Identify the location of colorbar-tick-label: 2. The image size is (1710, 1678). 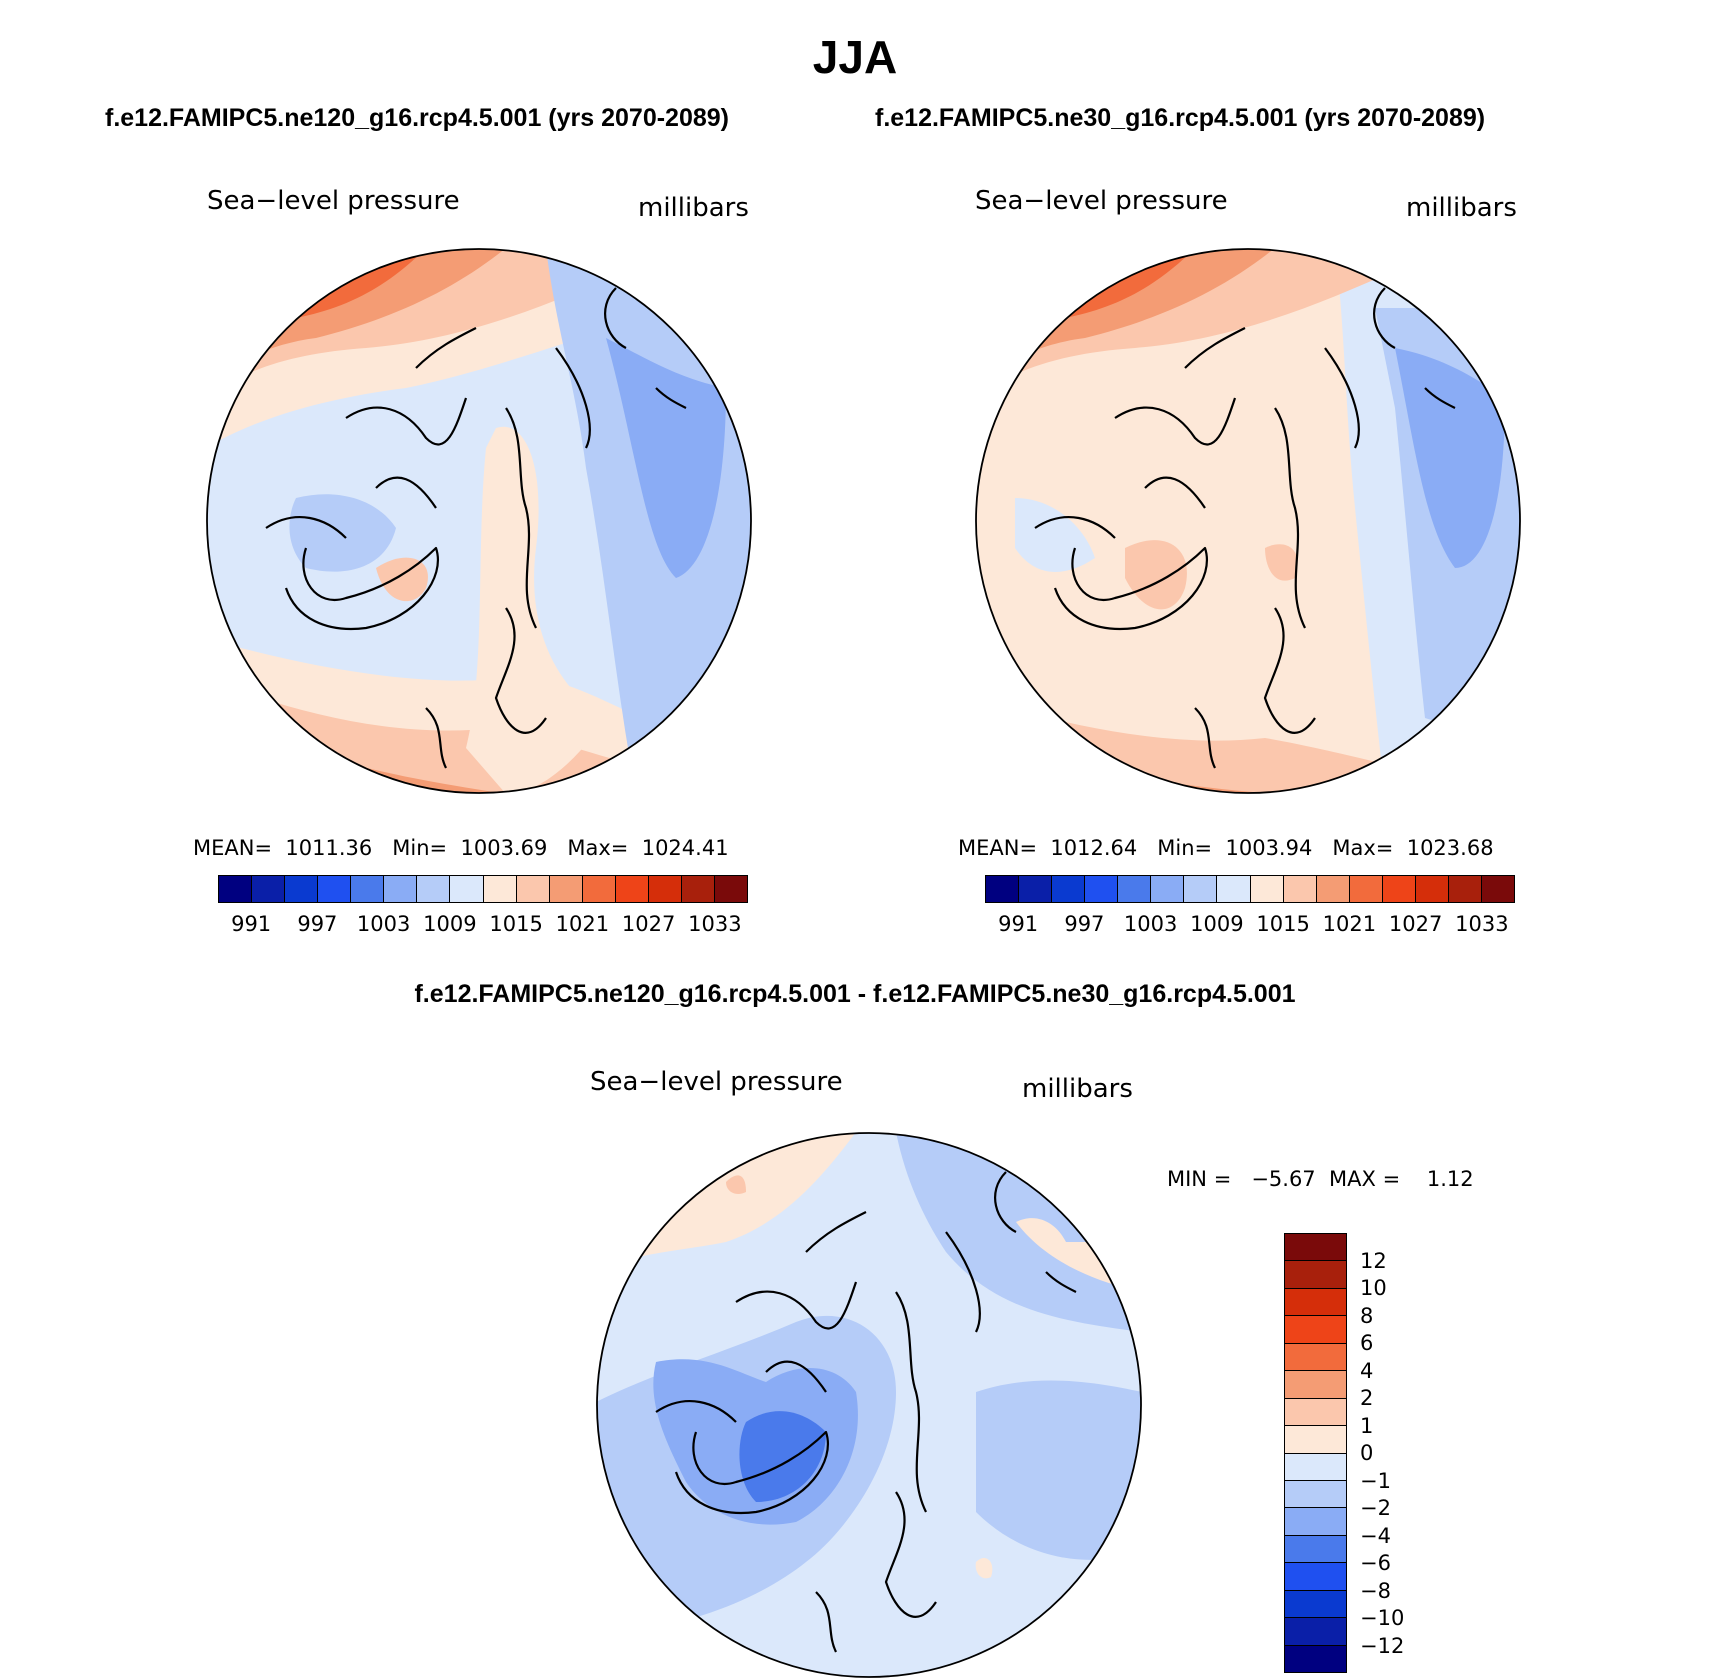
(1367, 1398).